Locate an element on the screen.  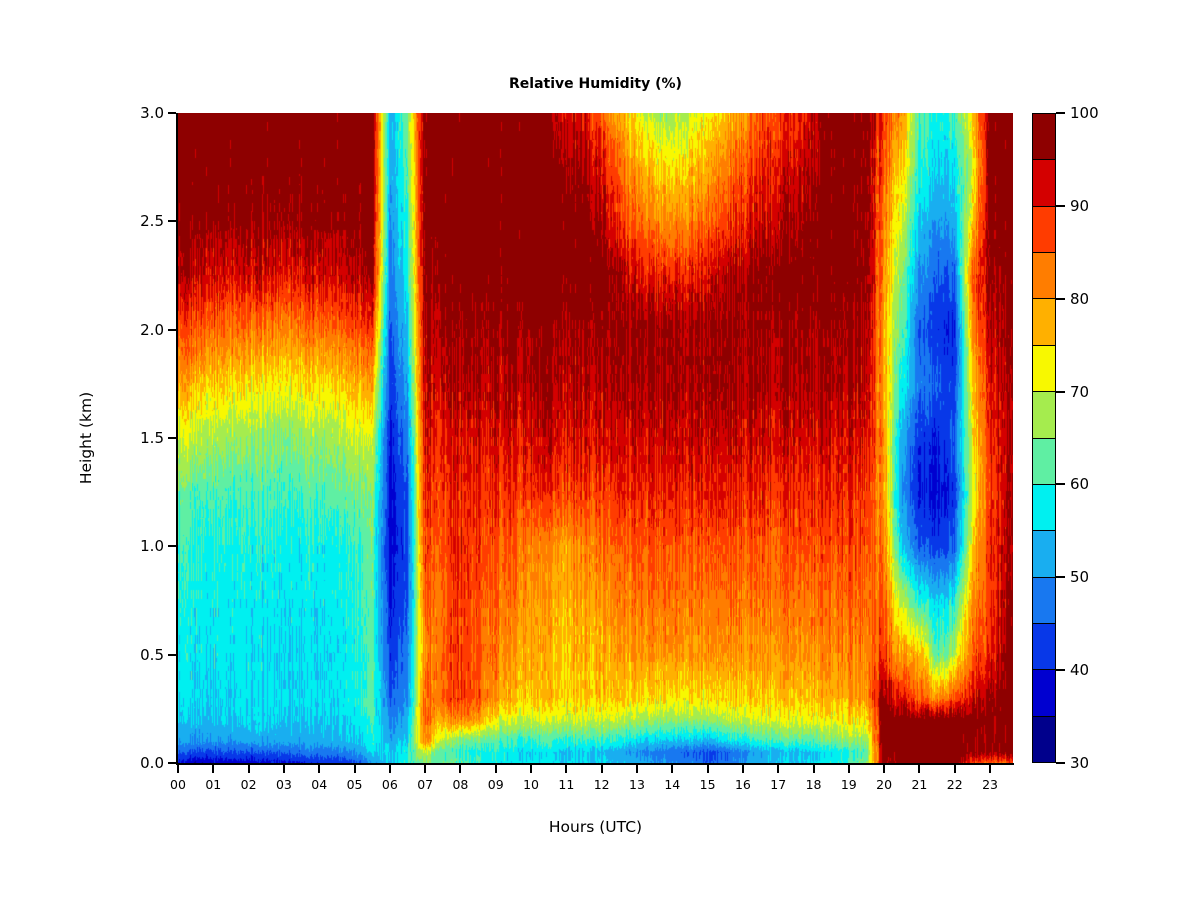
colorbar is located at coordinates (1044, 438).